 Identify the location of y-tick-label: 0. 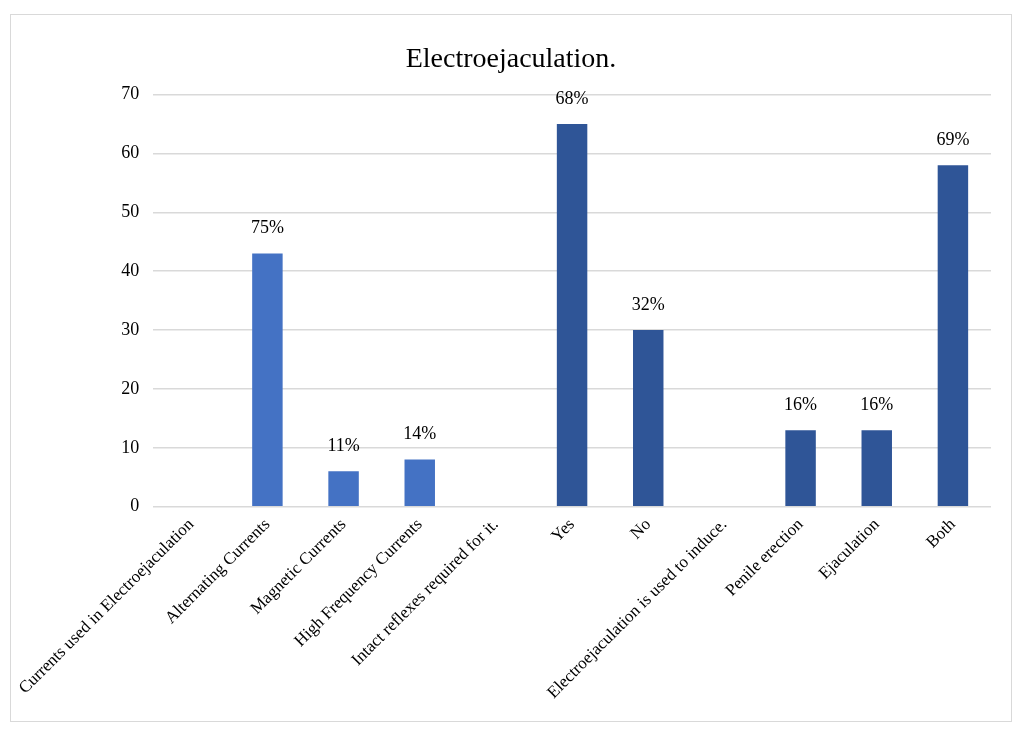
(135, 505).